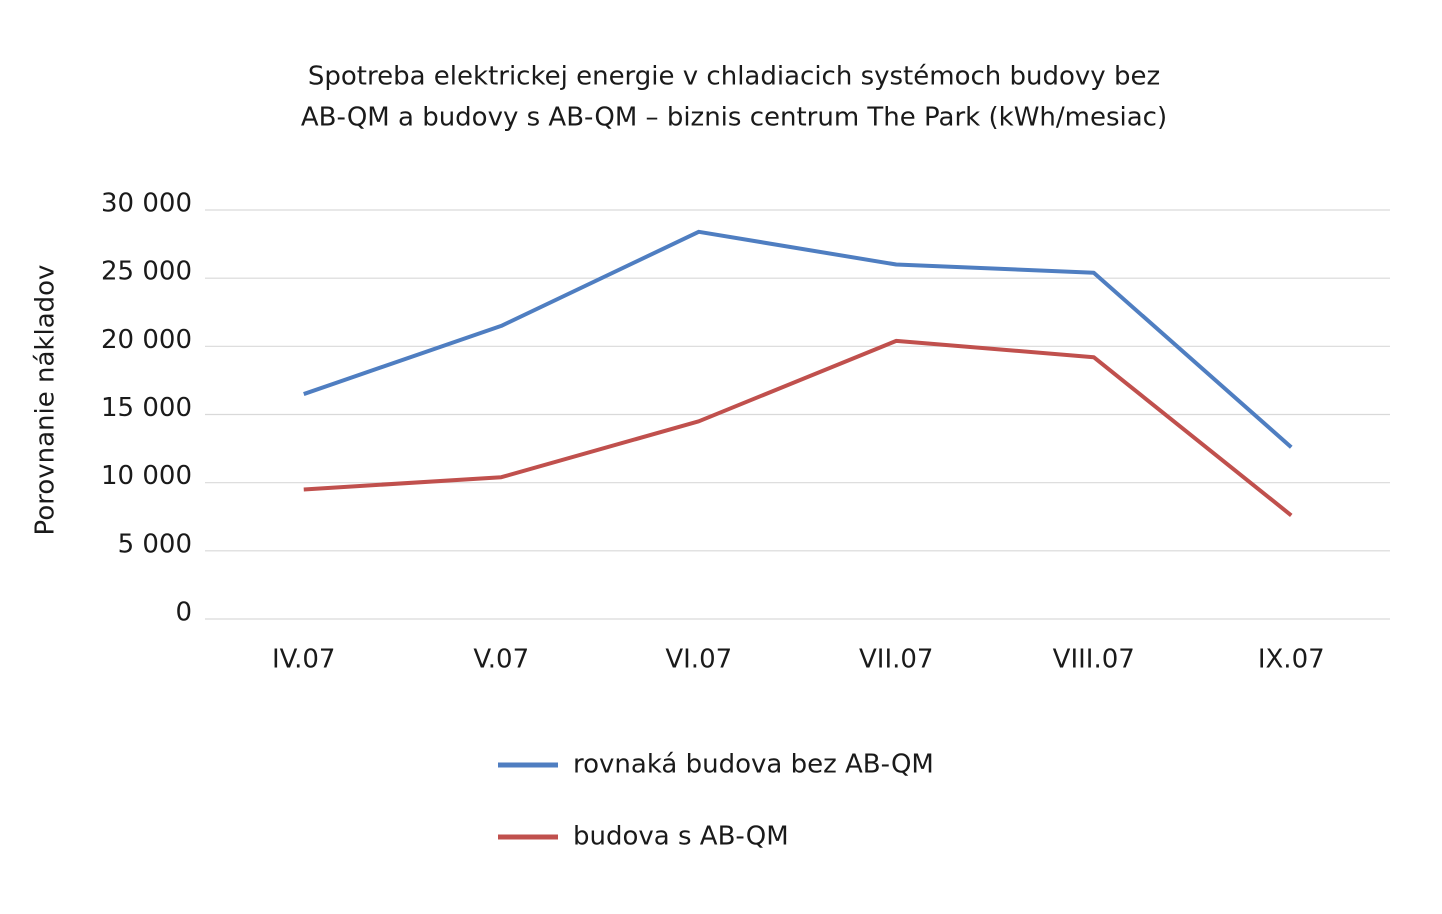  Describe the element at coordinates (1291, 660) in the screenshot. I see `x-tick-label: IX.07` at that location.